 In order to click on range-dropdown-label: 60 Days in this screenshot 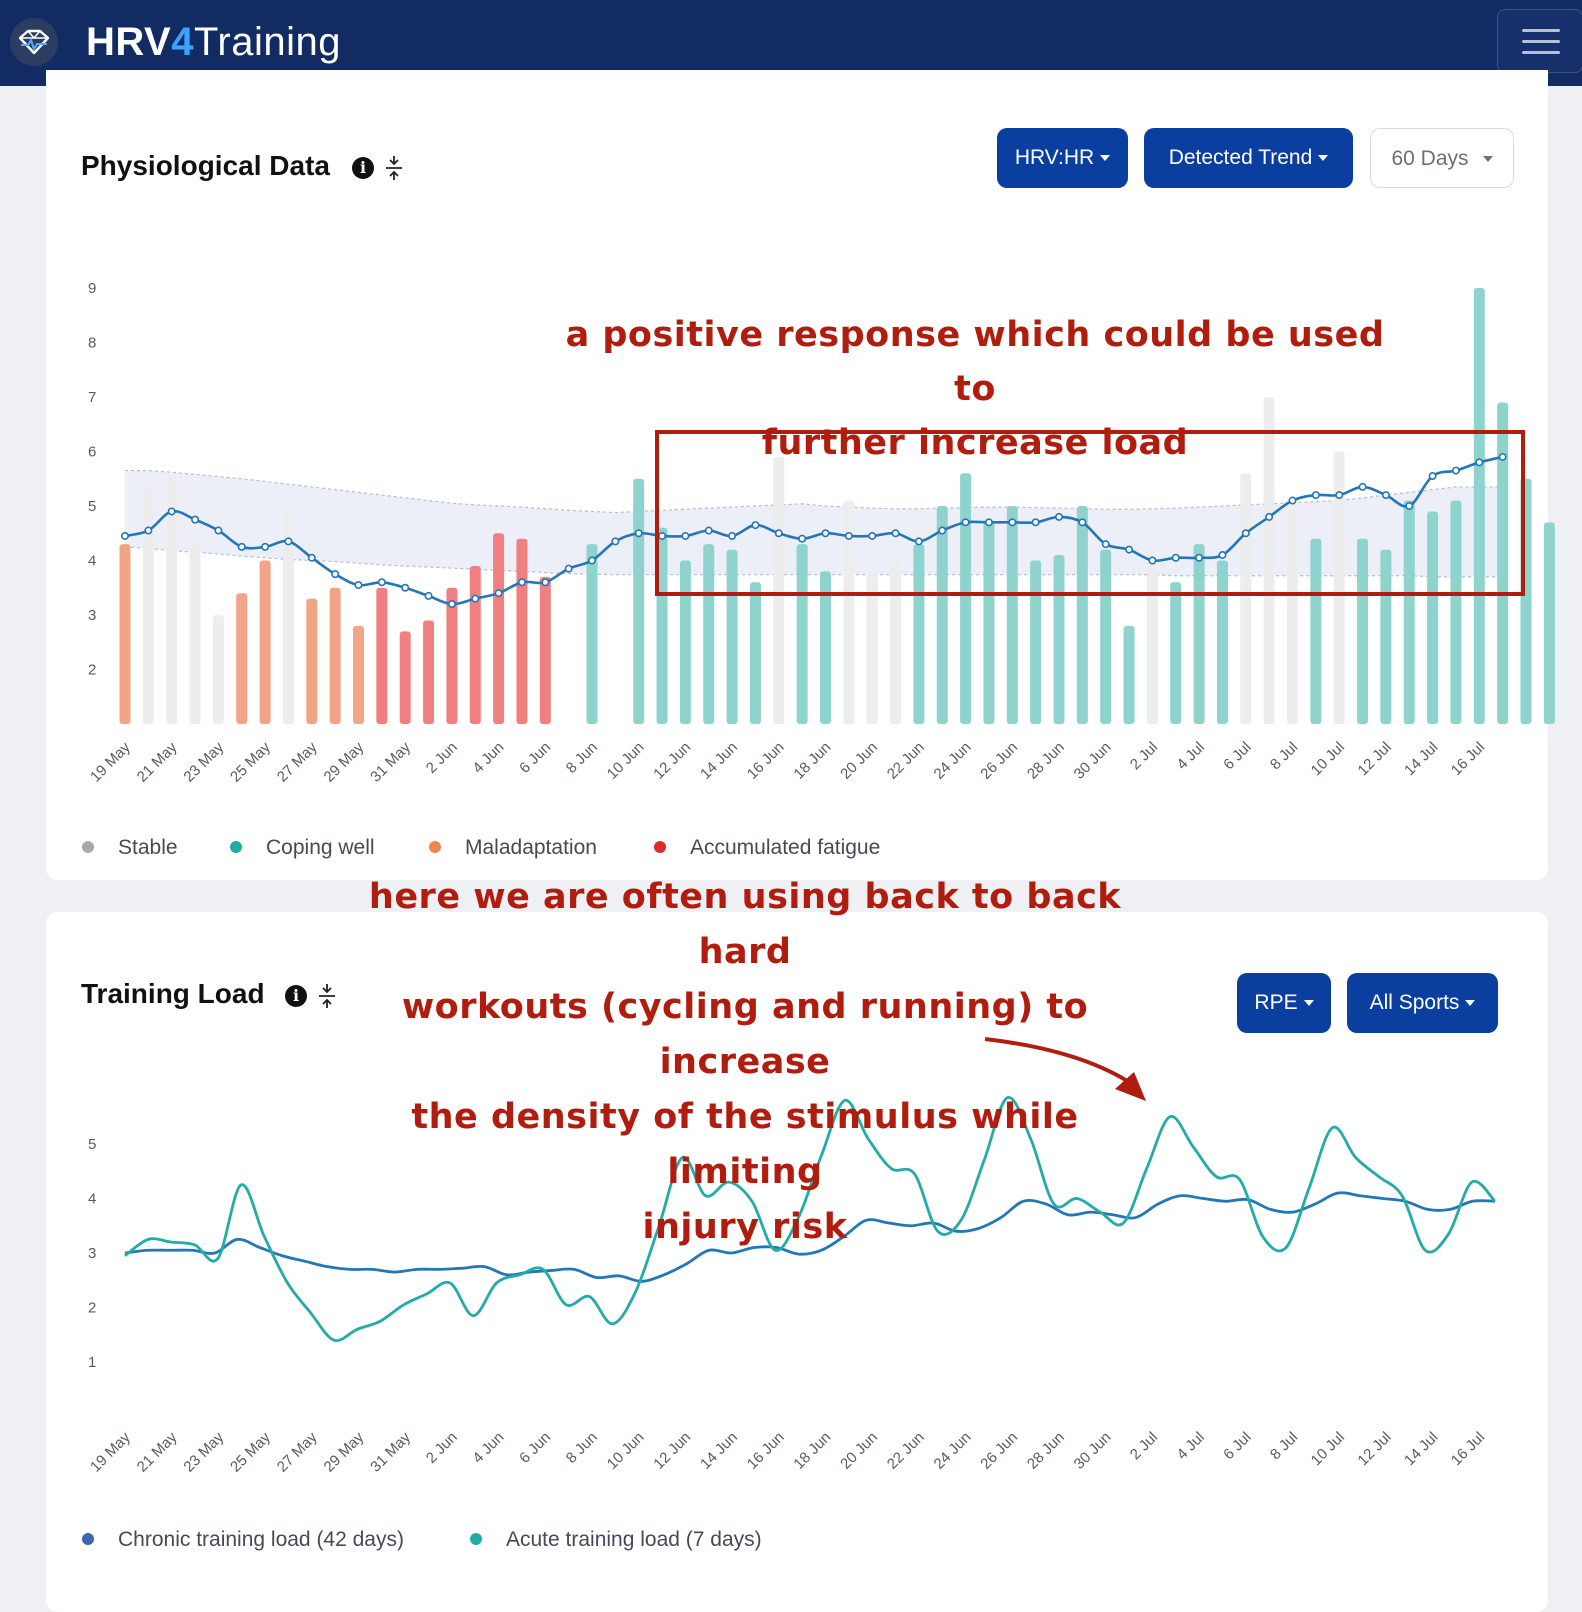, I will do `click(1430, 158)`.